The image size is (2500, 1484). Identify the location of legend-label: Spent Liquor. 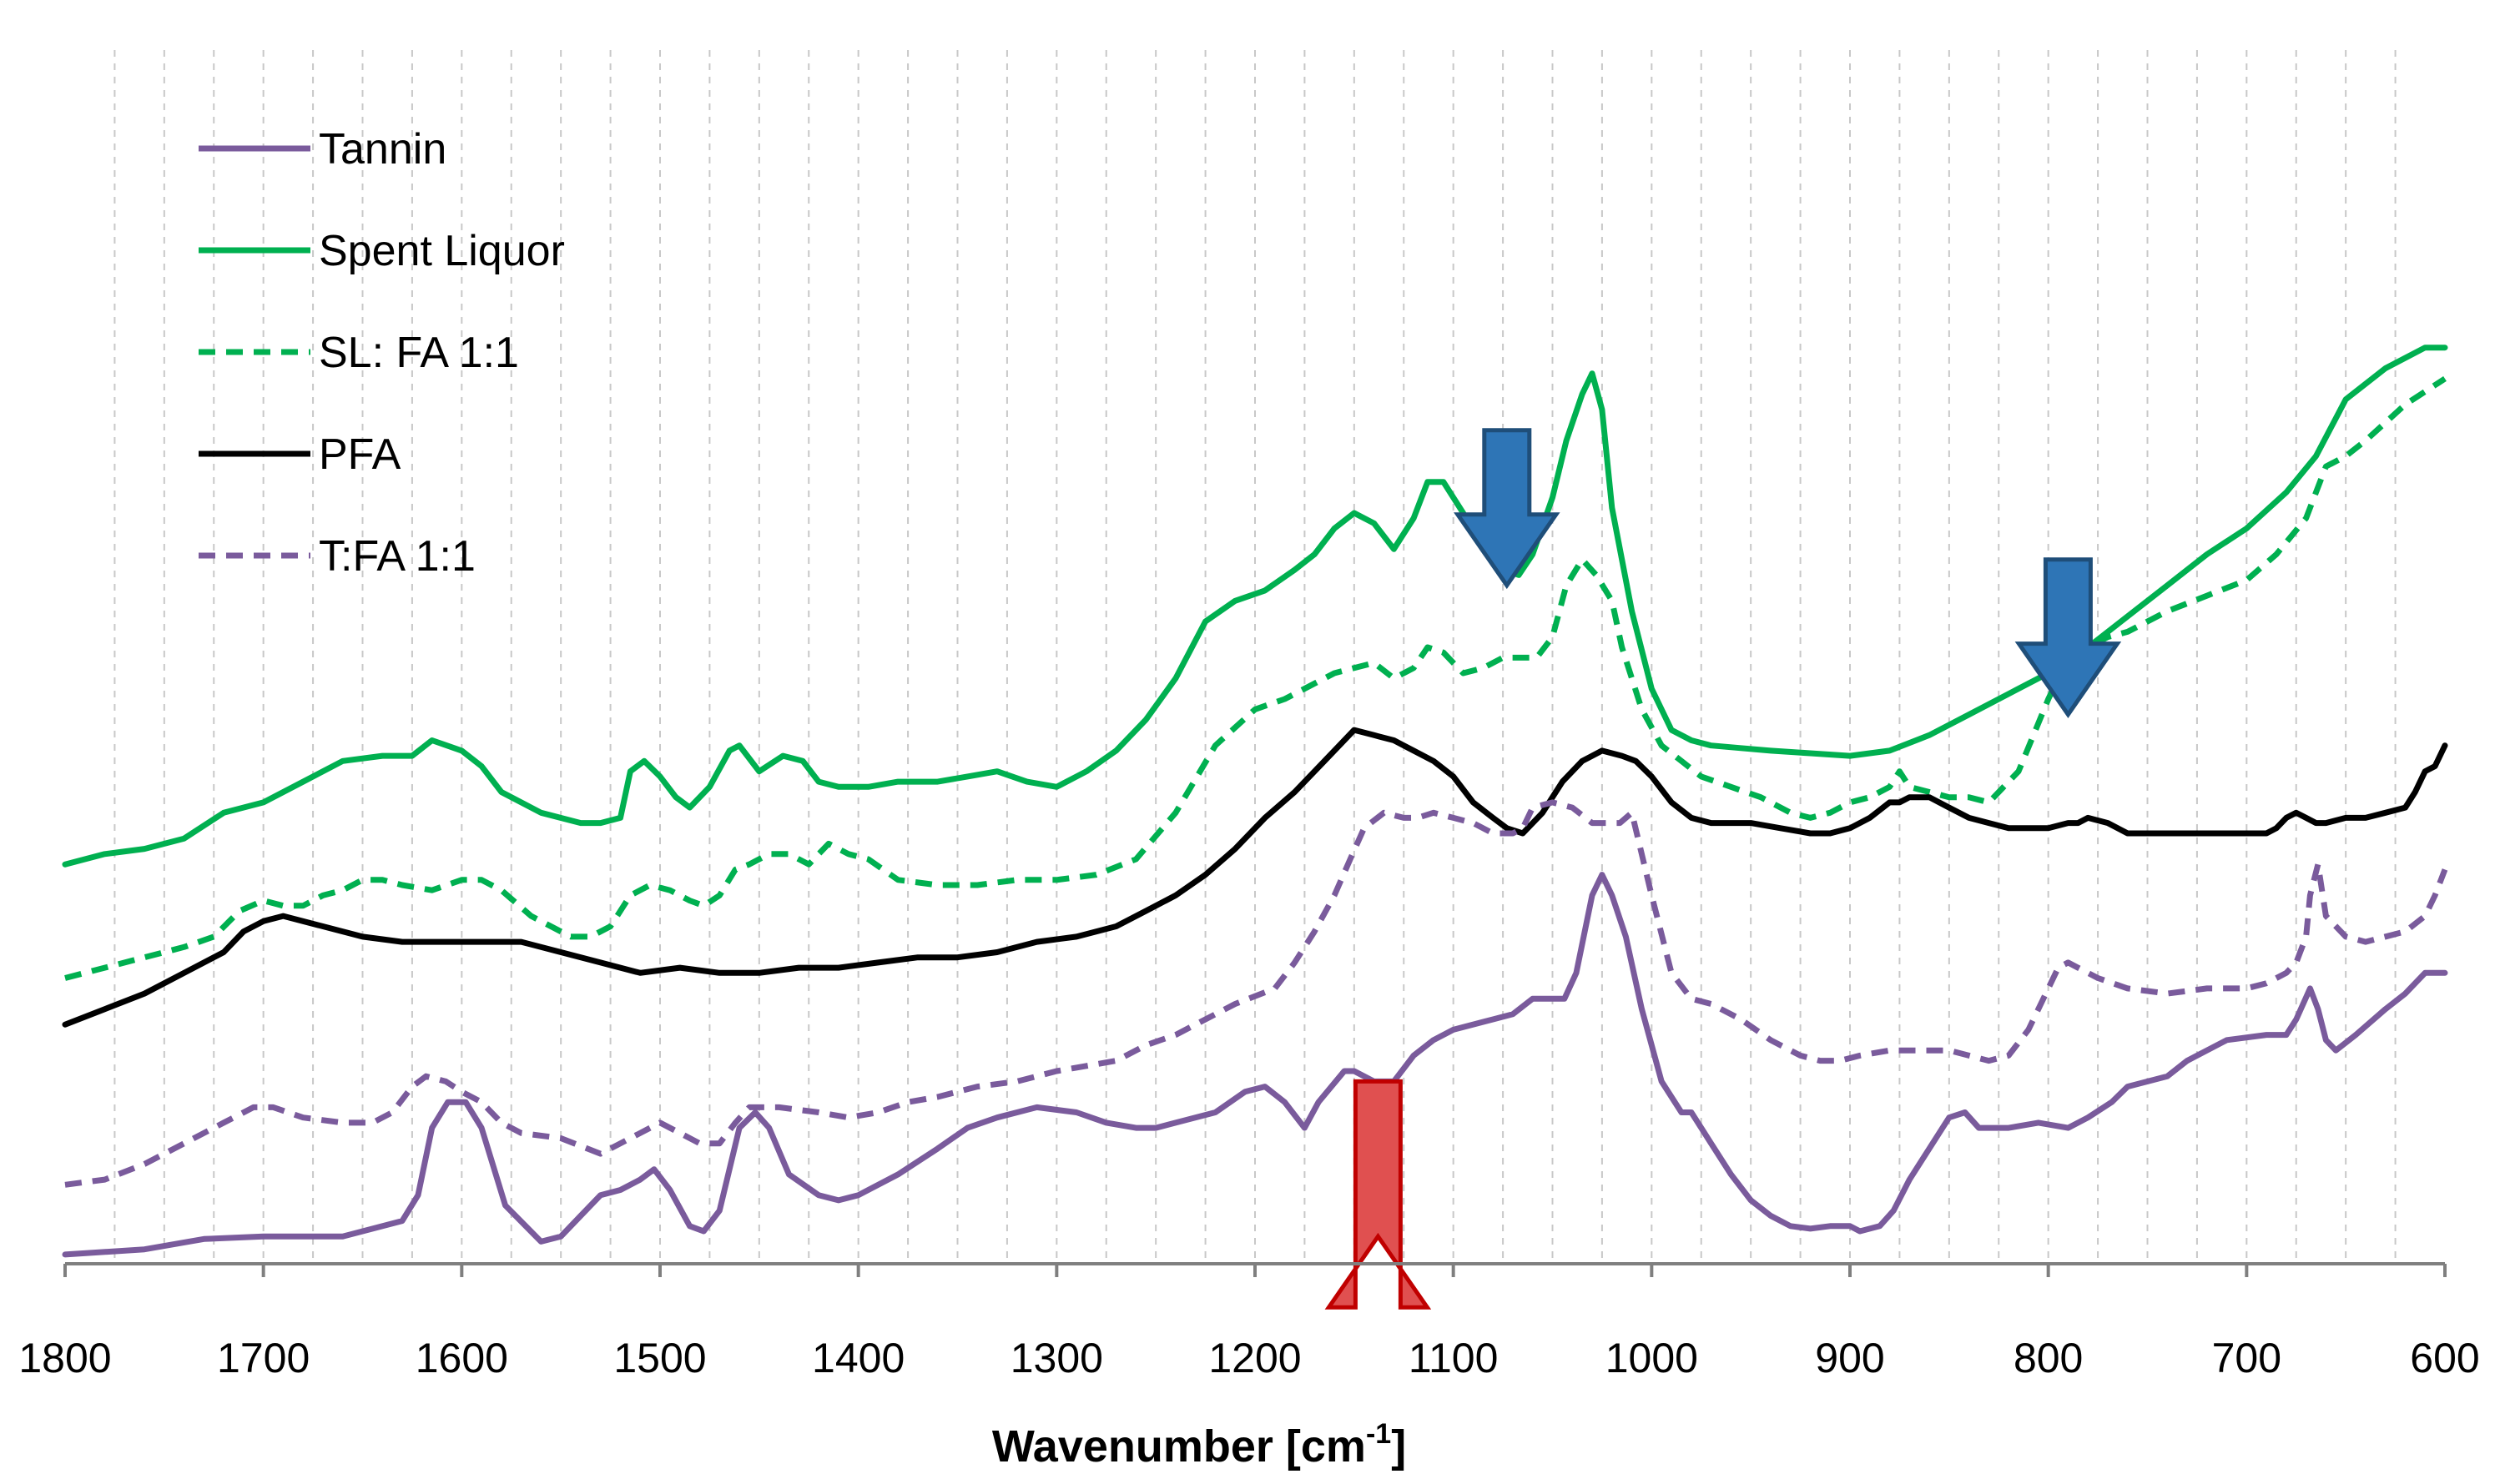
(442, 251).